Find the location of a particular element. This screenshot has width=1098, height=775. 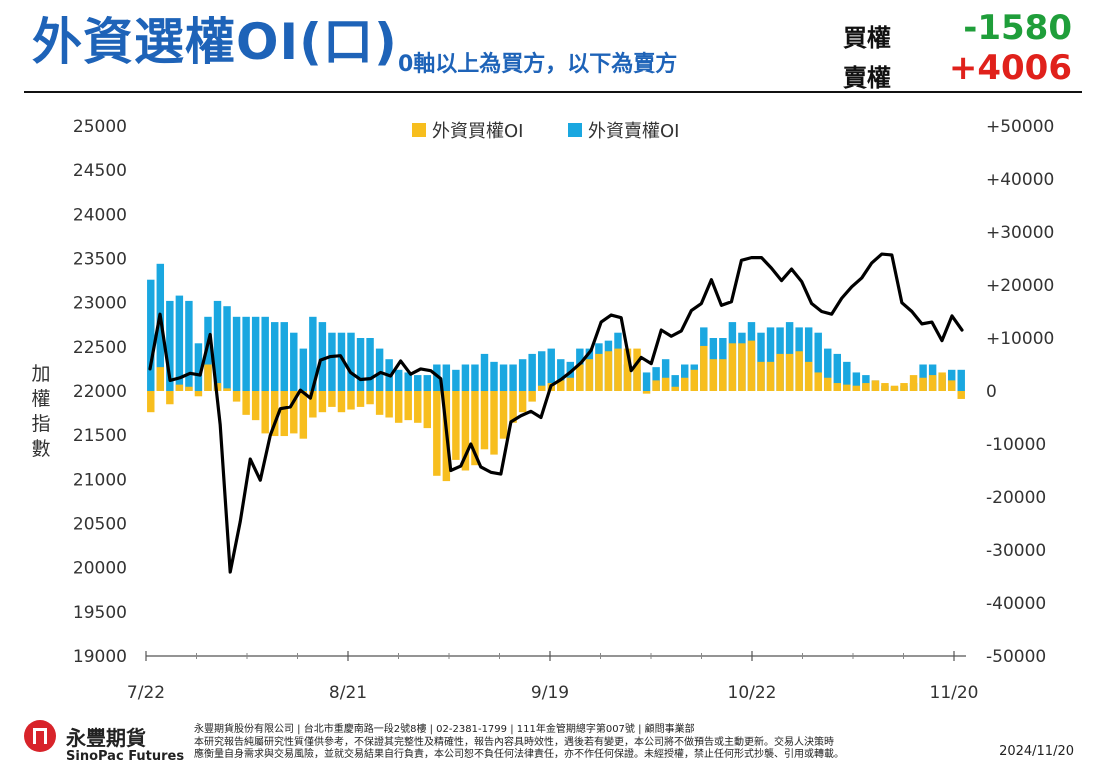

right-tick-label: -10000 is located at coordinates (1016, 445).